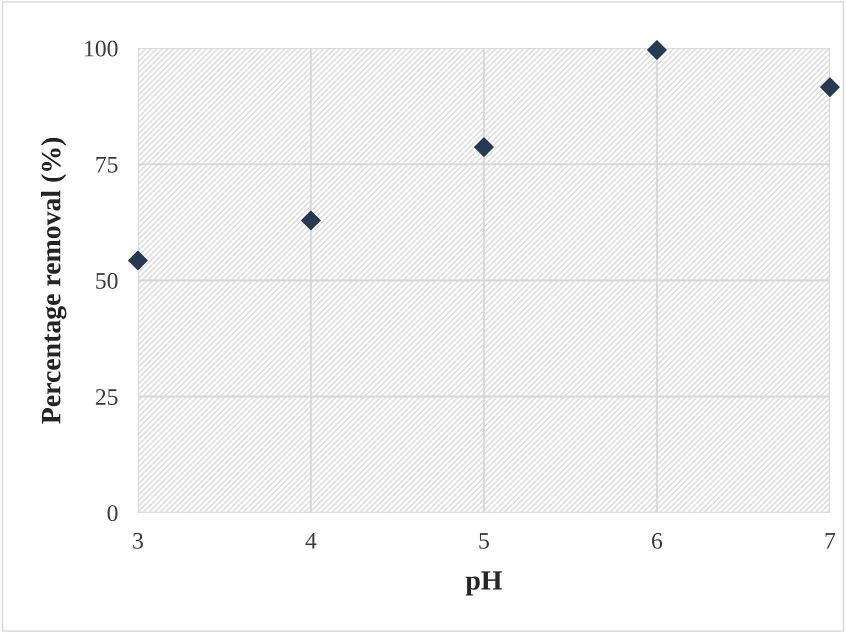 Image resolution: width=846 pixels, height=633 pixels. I want to click on y-tick-label: 75, so click(107, 164).